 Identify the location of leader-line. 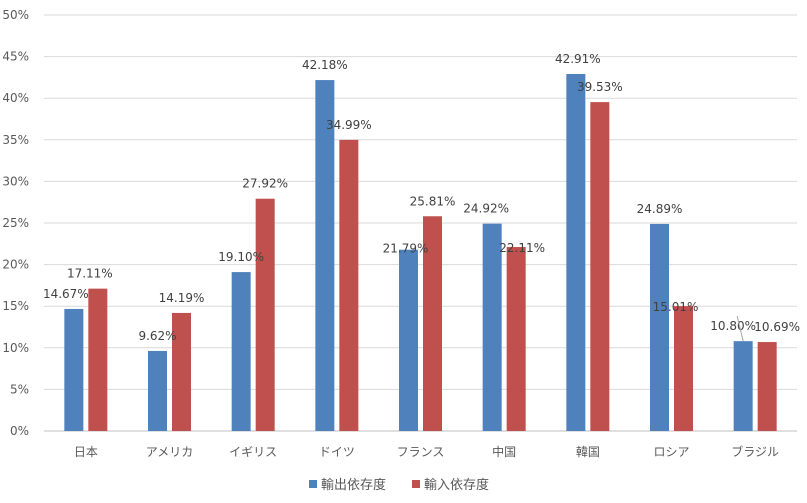
(740, 329).